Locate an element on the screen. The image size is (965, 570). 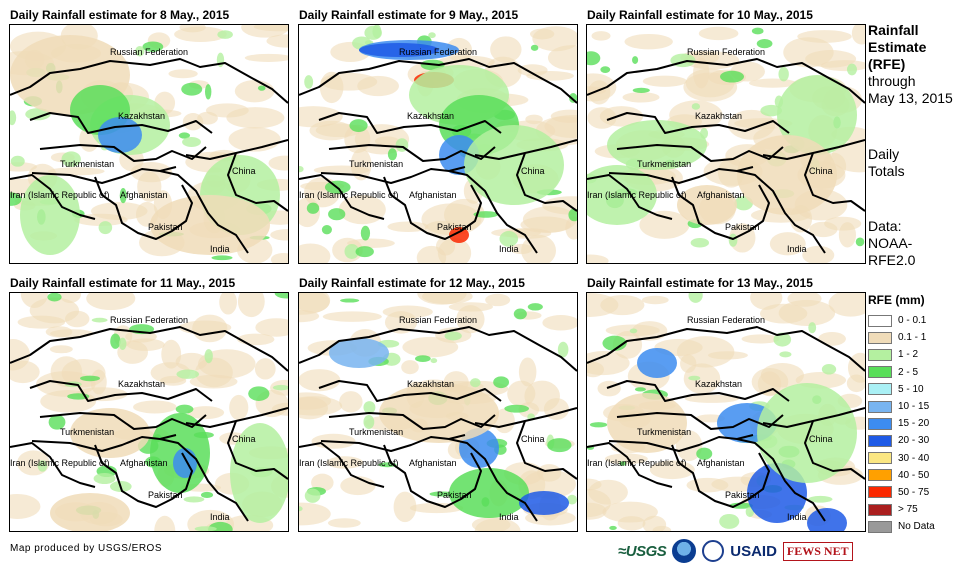
through-date: May 13, 2015 is located at coordinates (910, 98).